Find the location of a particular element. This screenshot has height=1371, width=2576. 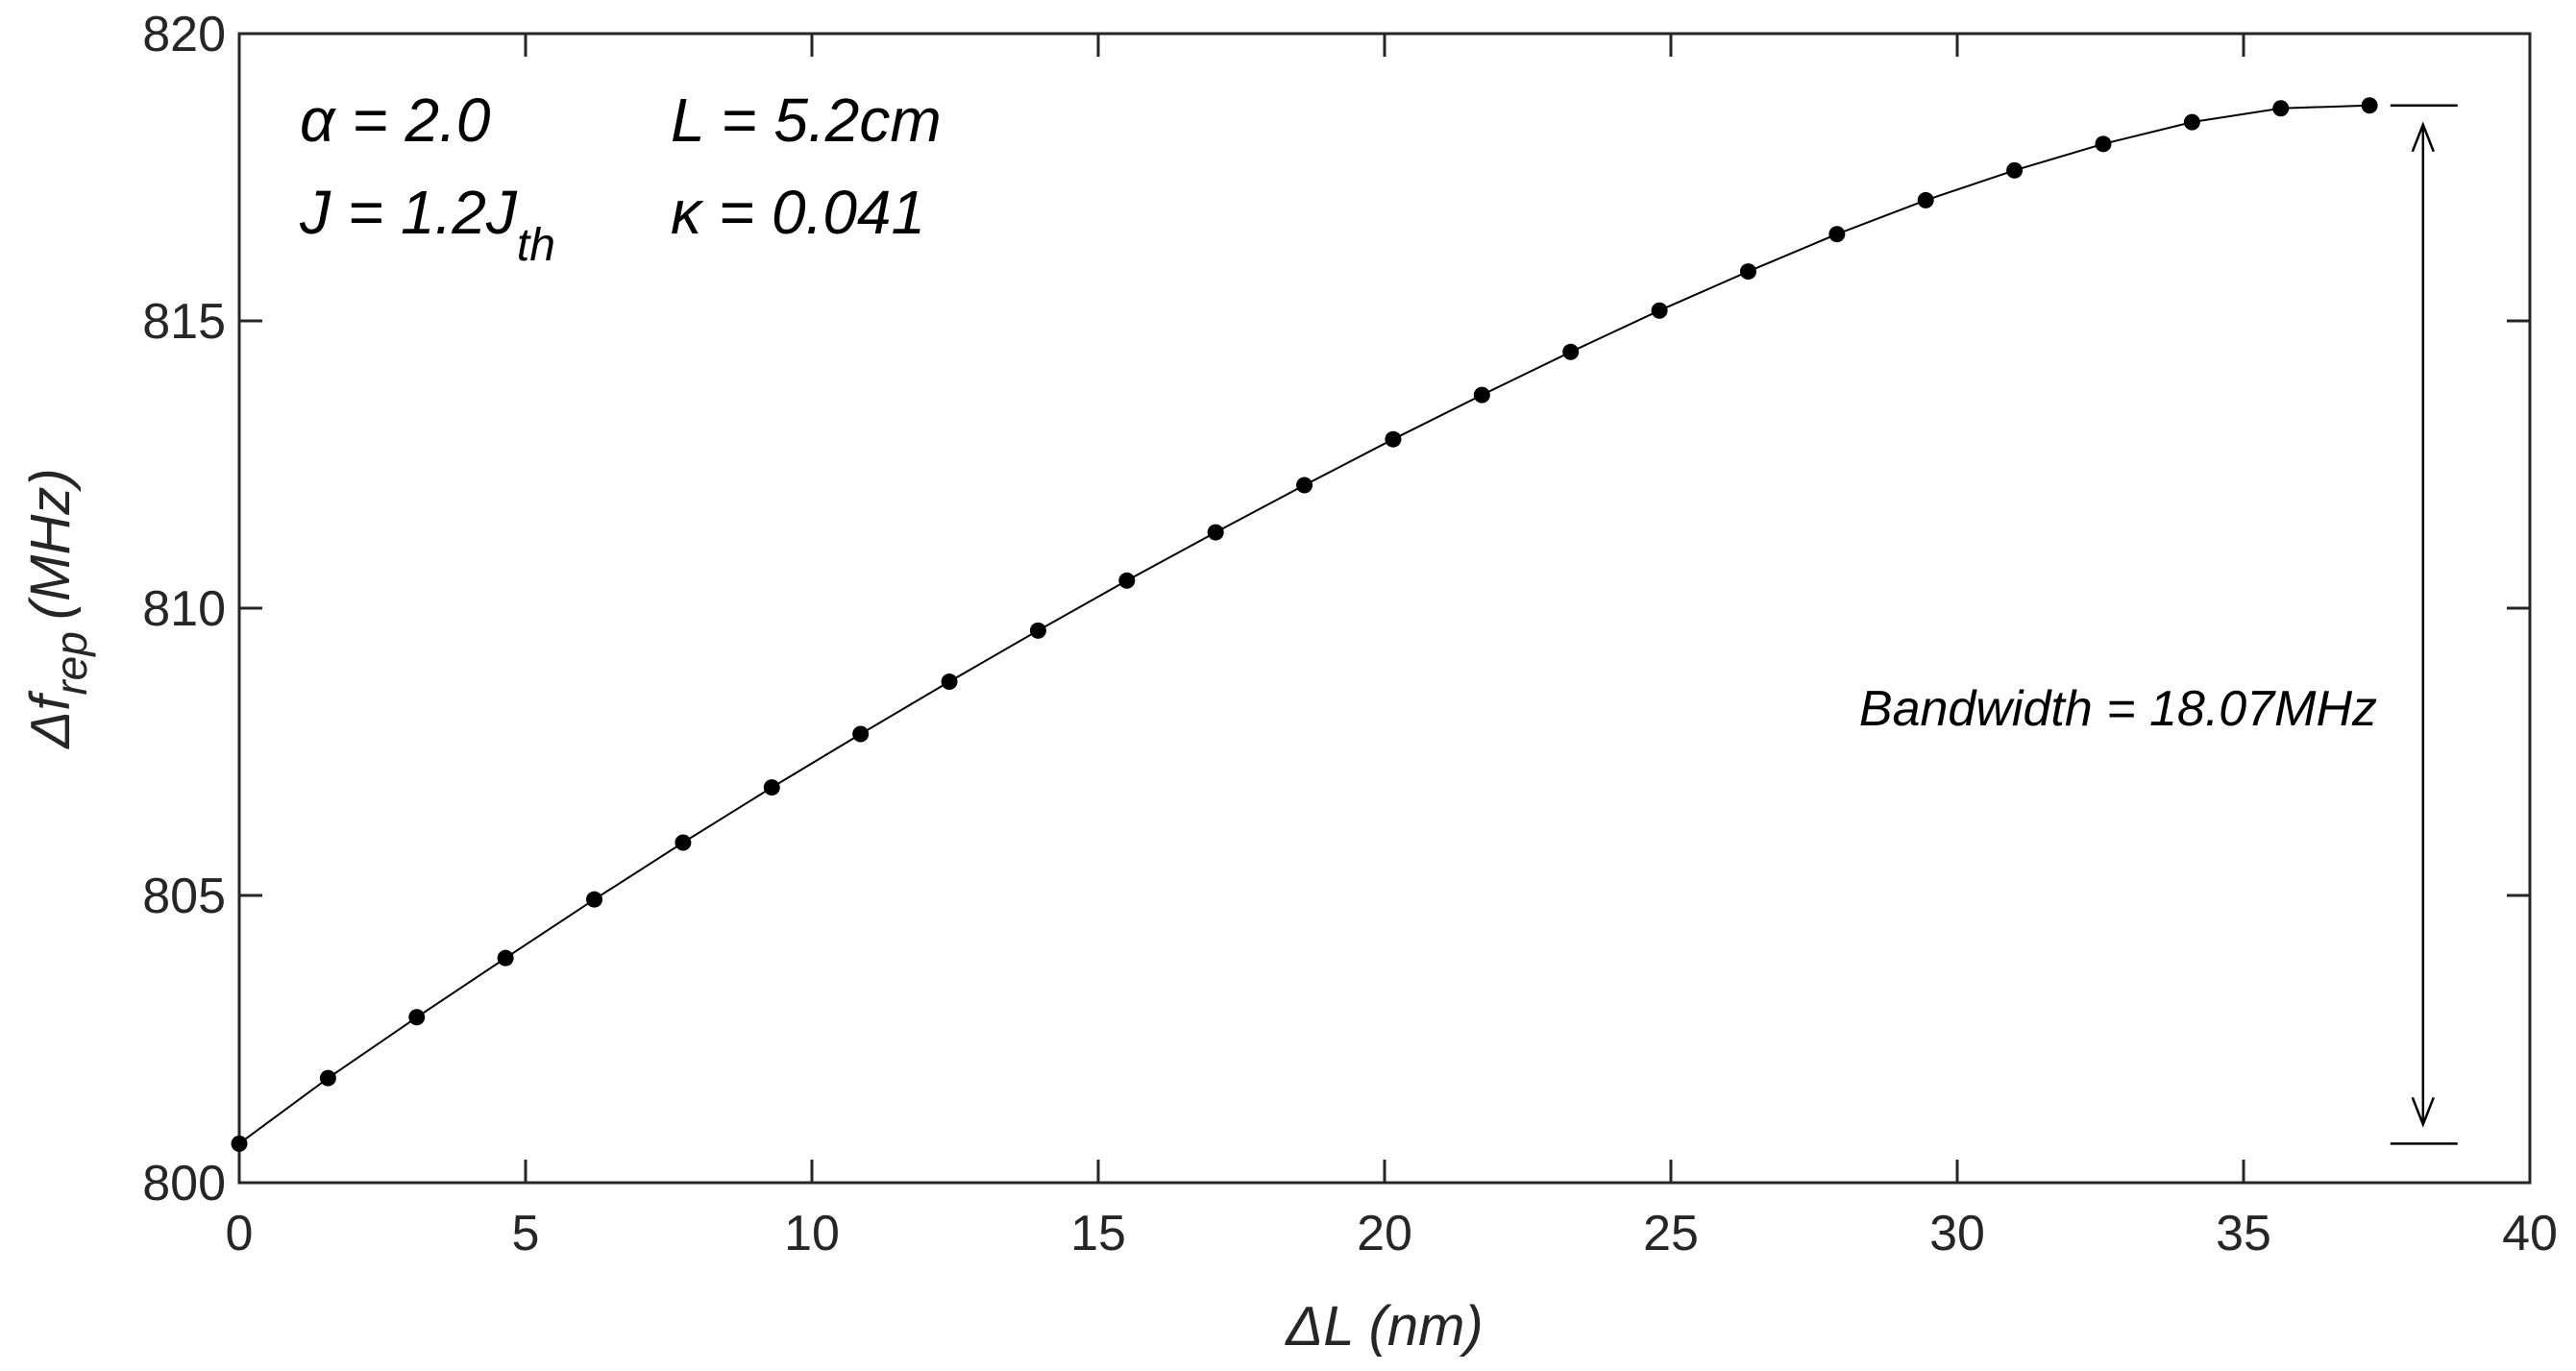

x-tick-label: 10 is located at coordinates (812, 1233).